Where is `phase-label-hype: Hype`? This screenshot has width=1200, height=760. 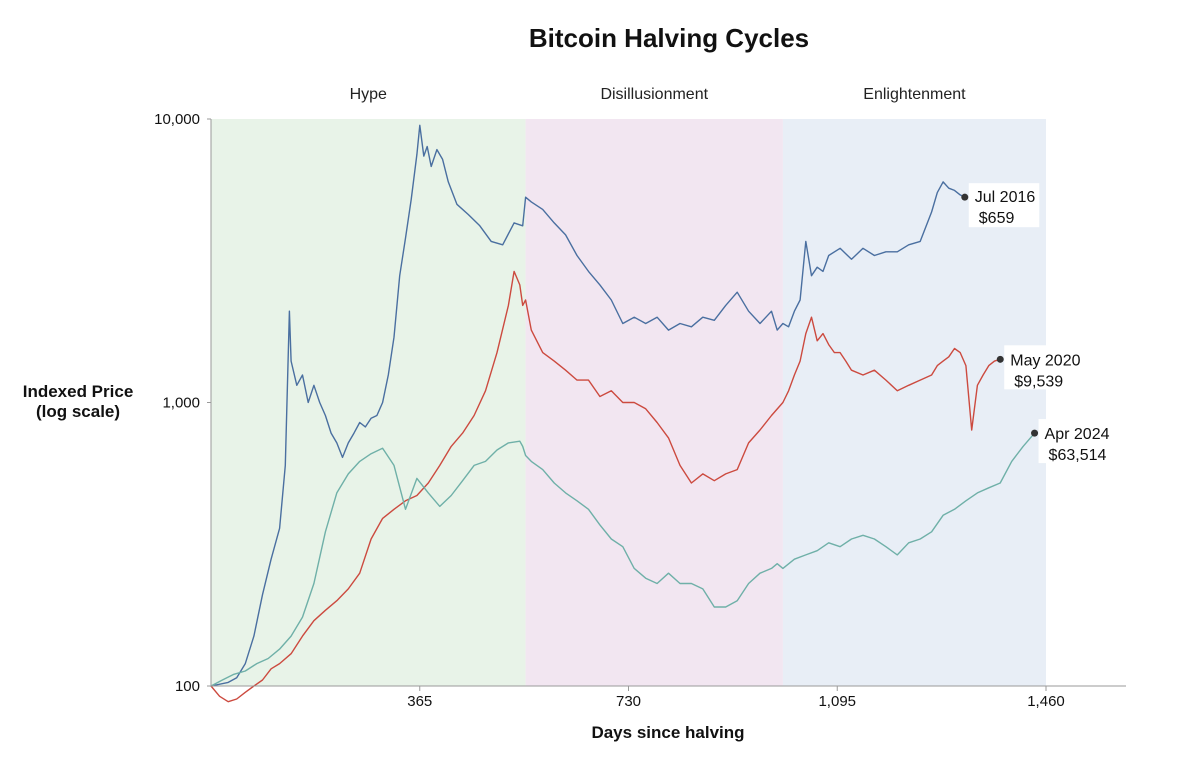
phase-label-hype: Hype is located at coordinates (368, 94).